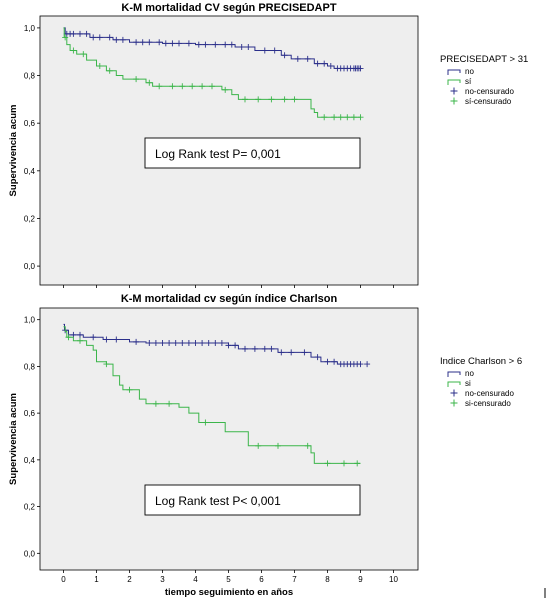  Describe the element at coordinates (488, 101) in the screenshot. I see `legend-entry: sí-censurado` at that location.